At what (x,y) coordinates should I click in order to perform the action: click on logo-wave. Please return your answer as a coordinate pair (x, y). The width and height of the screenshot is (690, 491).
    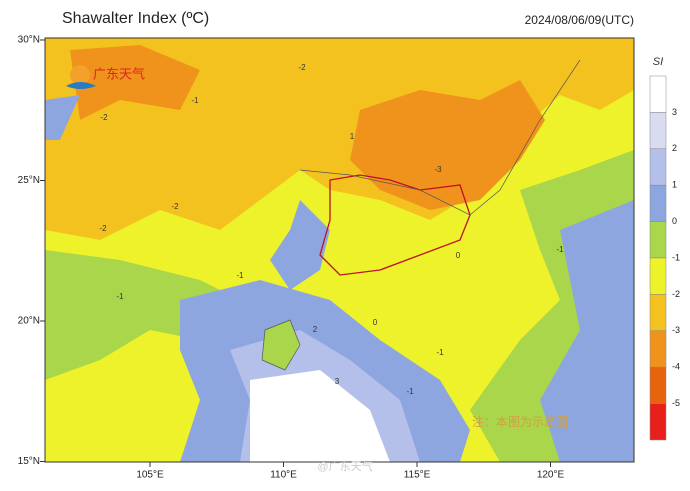
    Looking at the image, I should click on (81, 85).